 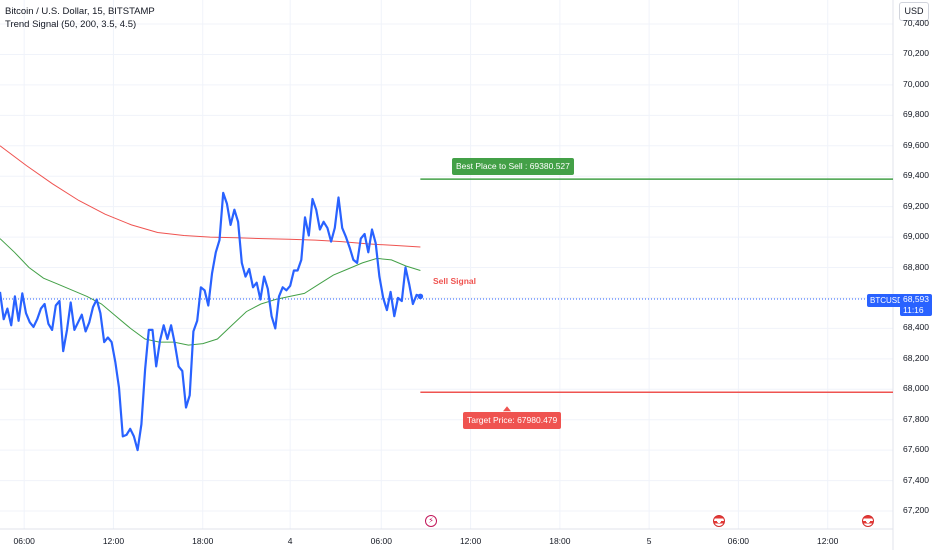 I want to click on target-pointer, so click(x=507, y=409).